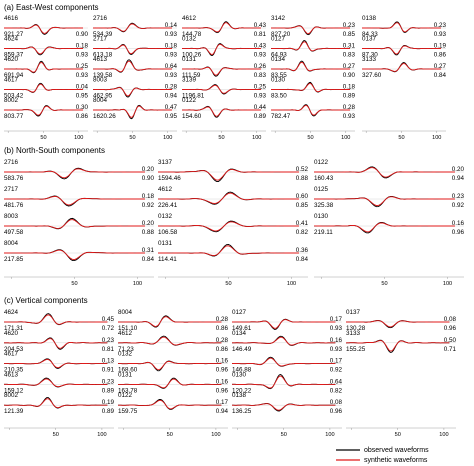  Describe the element at coordinates (128, 411) in the screenshot. I see `max-amplitude-label: 159.75` at that location.